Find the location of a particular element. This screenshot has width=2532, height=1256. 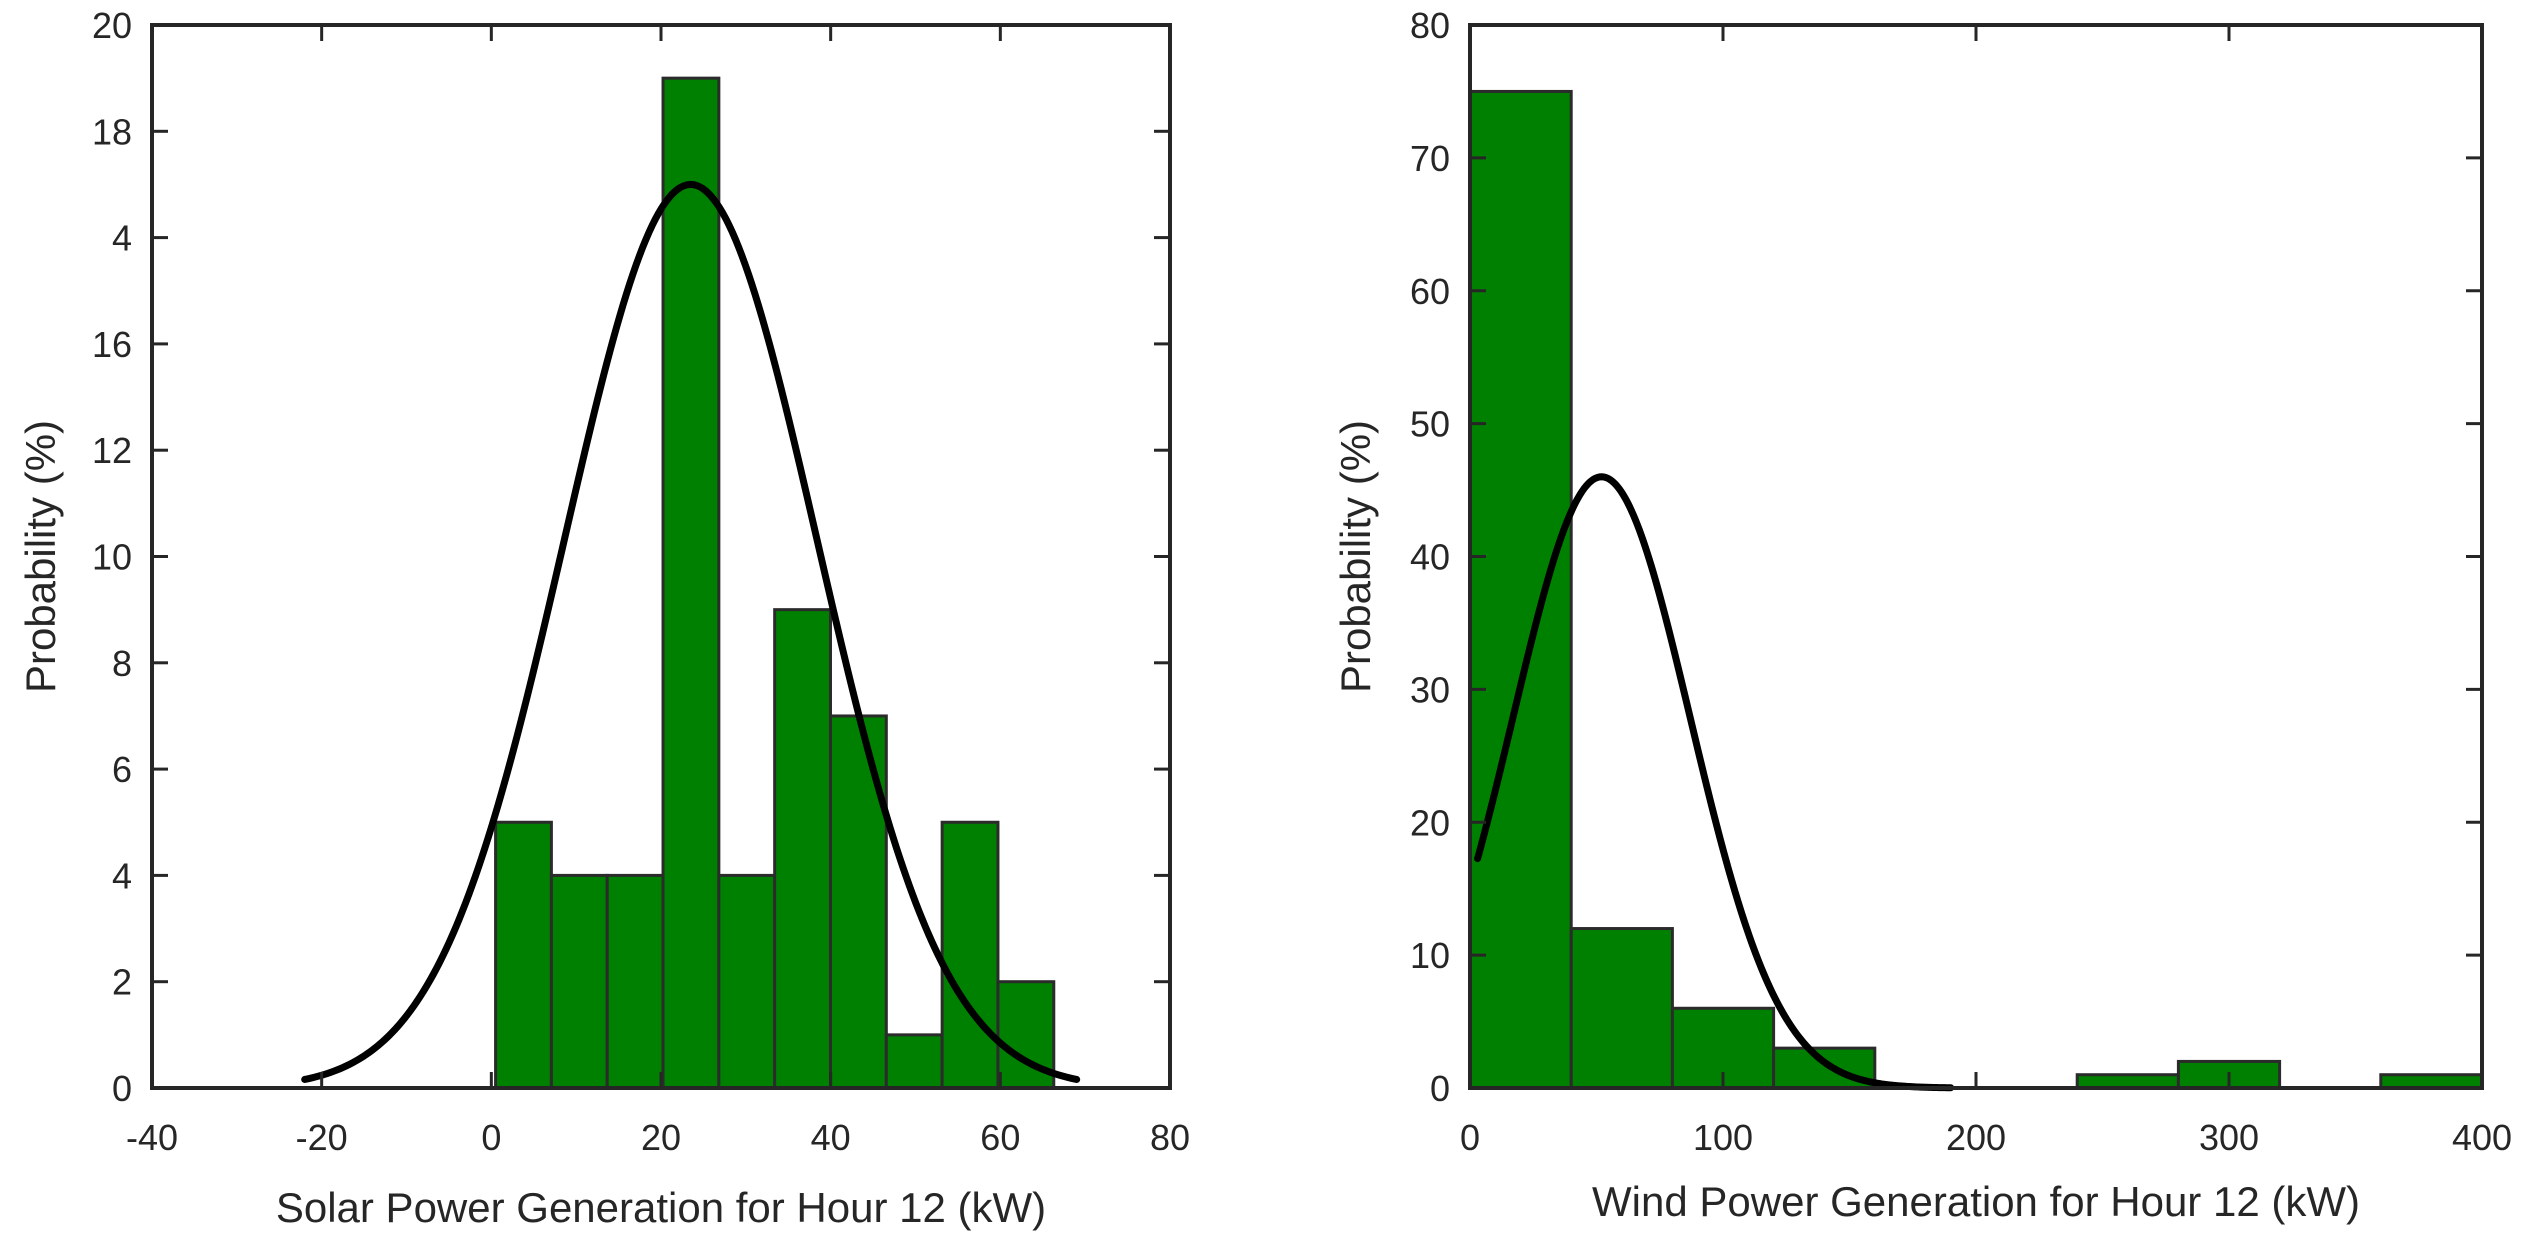

wind-y-tick-label: 40 is located at coordinates (1430, 557).